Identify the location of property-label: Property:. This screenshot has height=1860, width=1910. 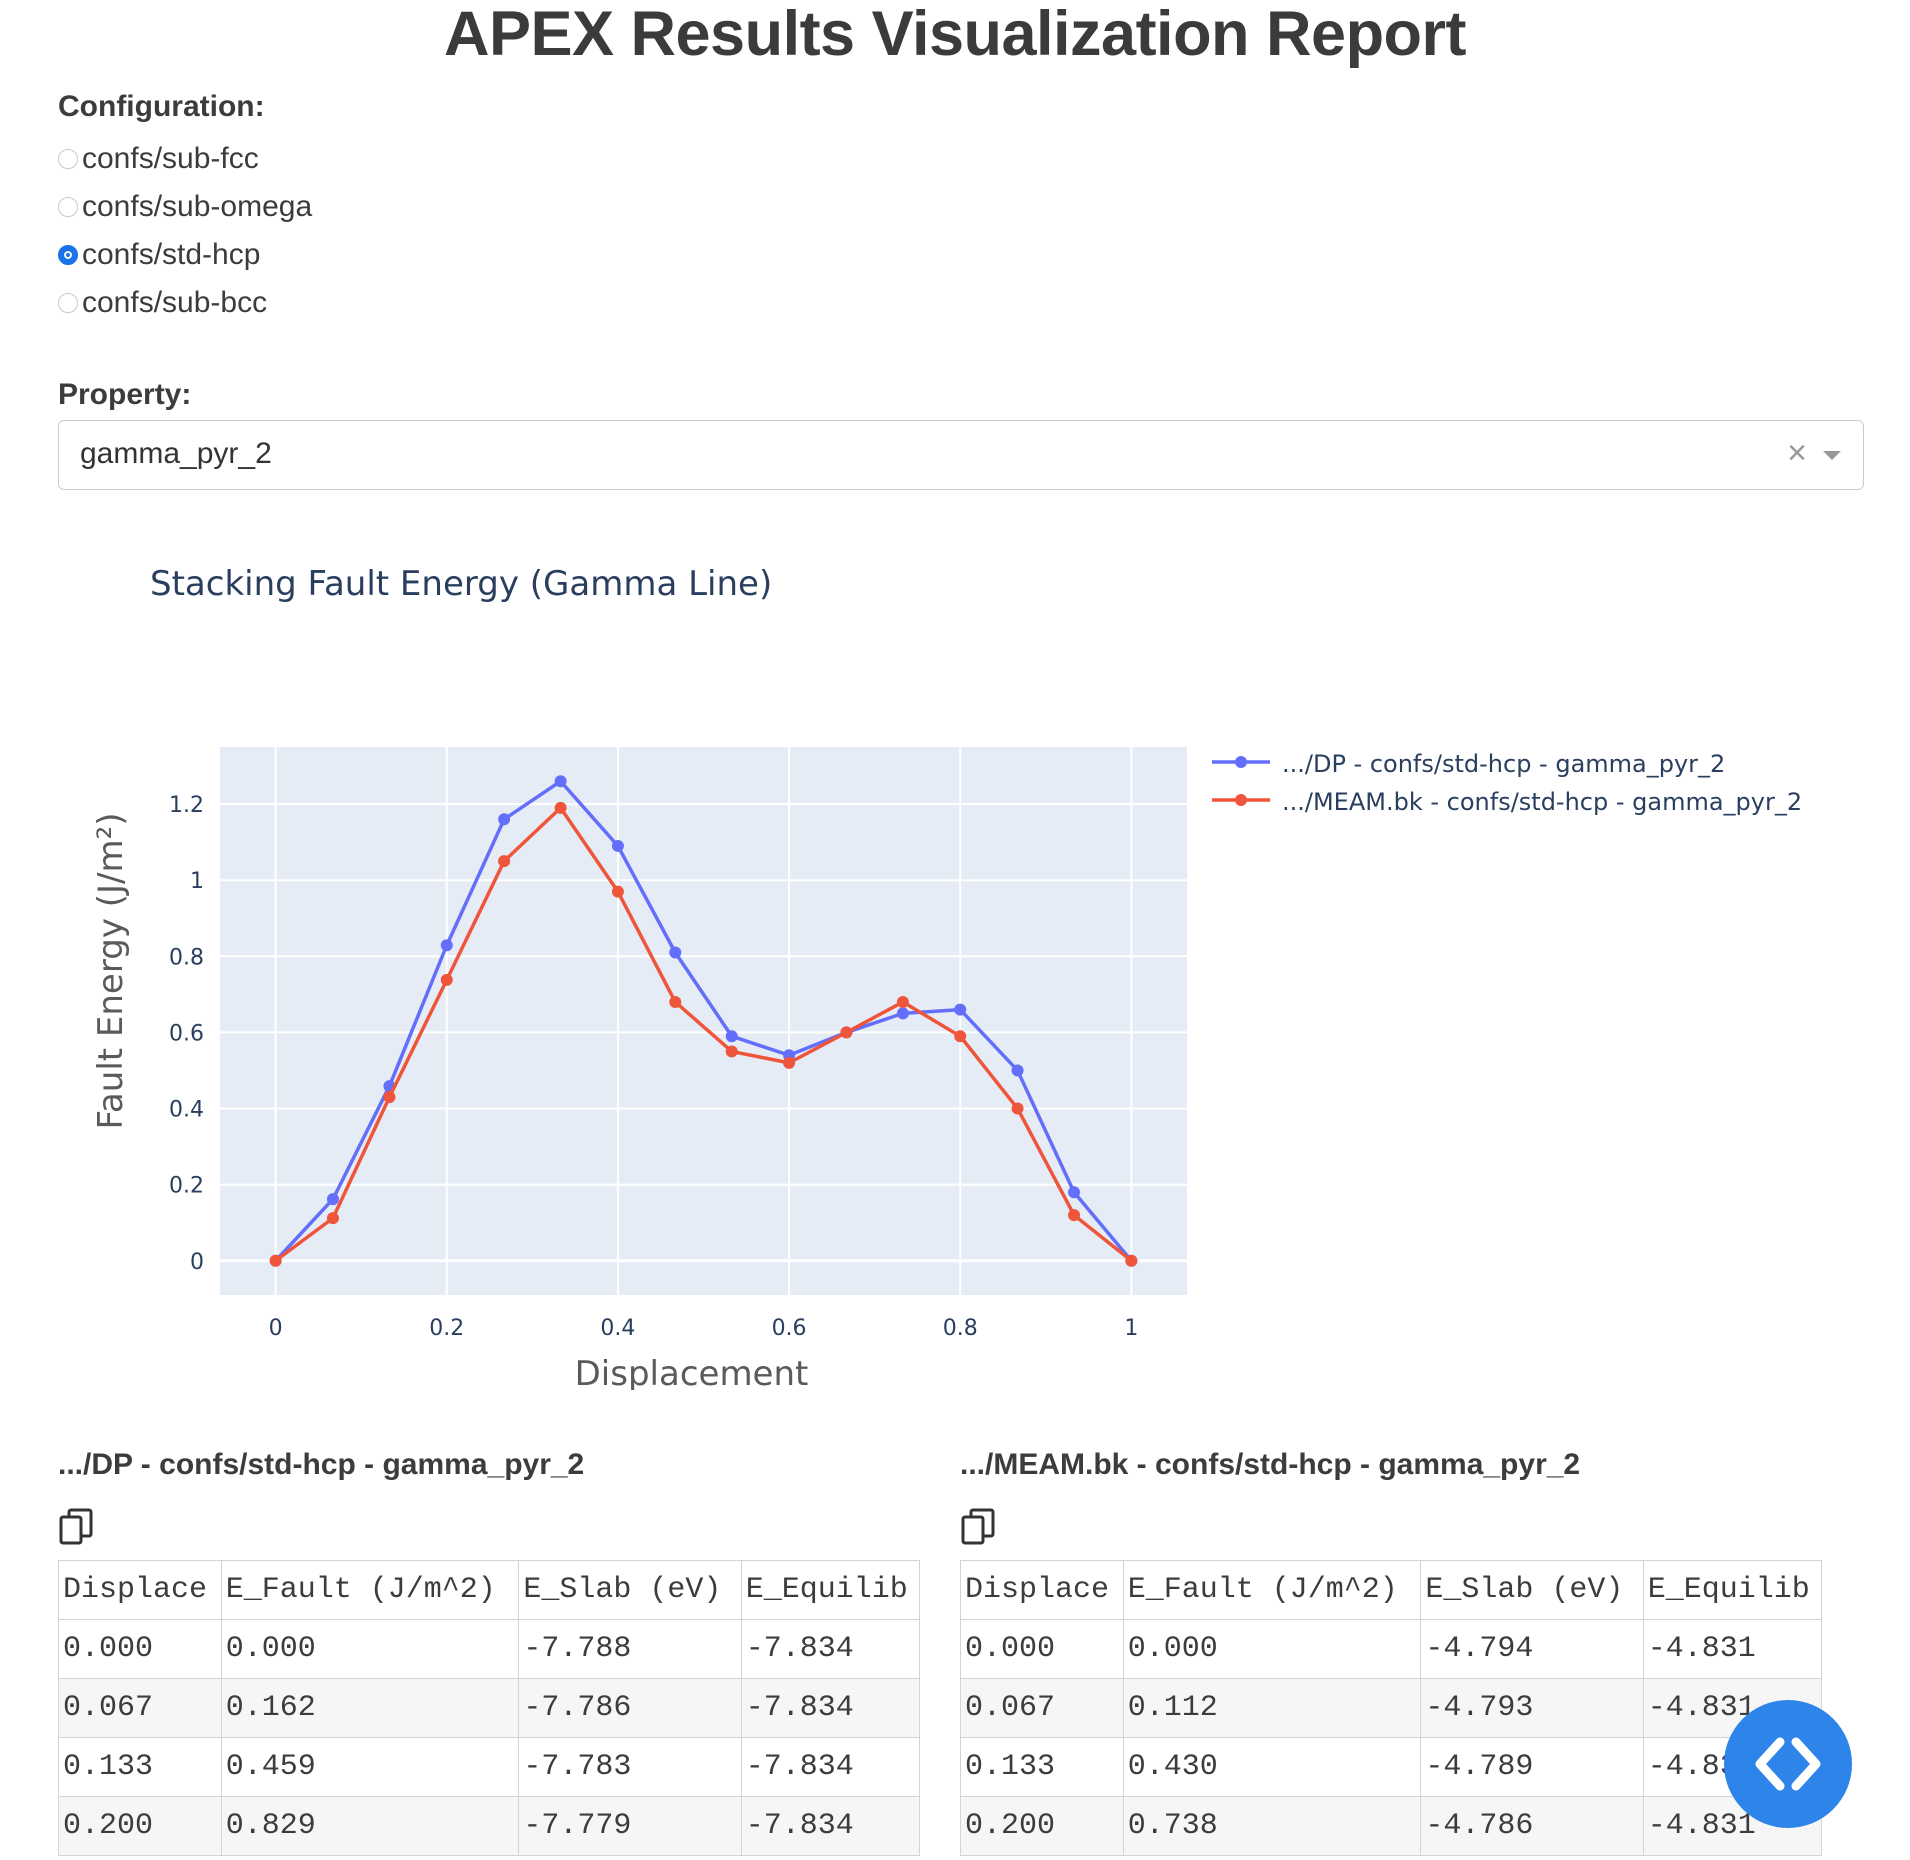
(125, 394).